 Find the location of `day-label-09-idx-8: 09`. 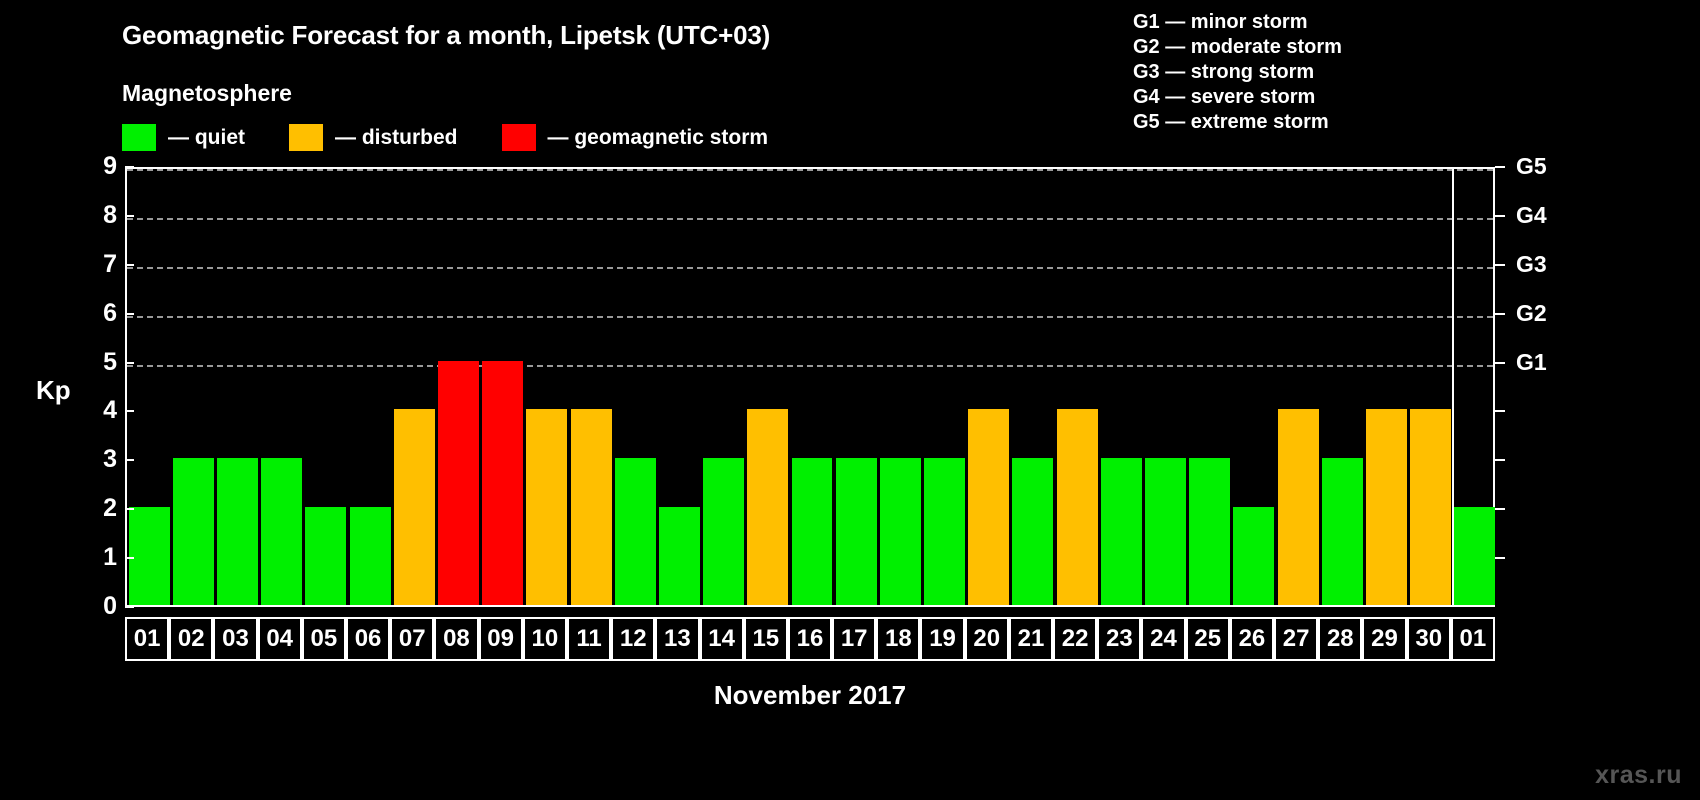

day-label-09-idx-8: 09 is located at coordinates (500, 639).